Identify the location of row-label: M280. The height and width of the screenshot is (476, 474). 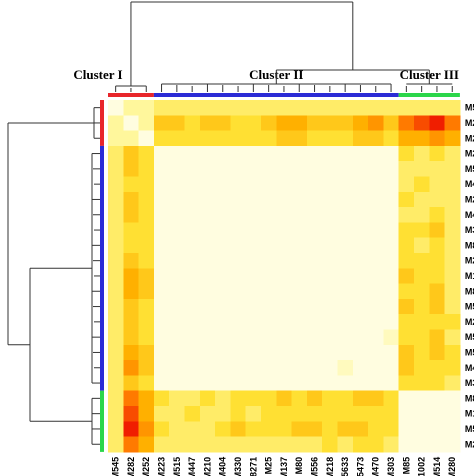
(469, 444).